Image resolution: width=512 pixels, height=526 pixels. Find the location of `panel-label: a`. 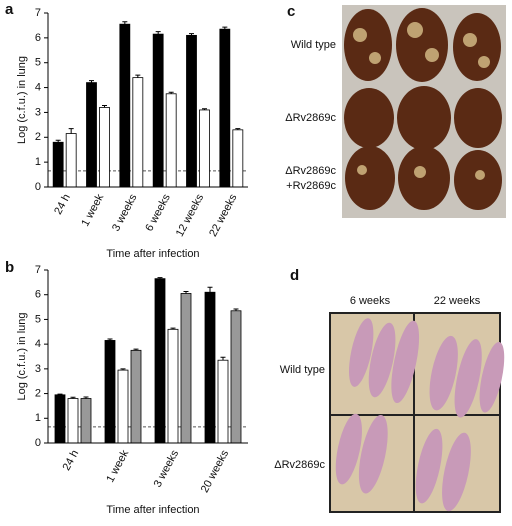

panel-label: a is located at coordinates (9, 9).